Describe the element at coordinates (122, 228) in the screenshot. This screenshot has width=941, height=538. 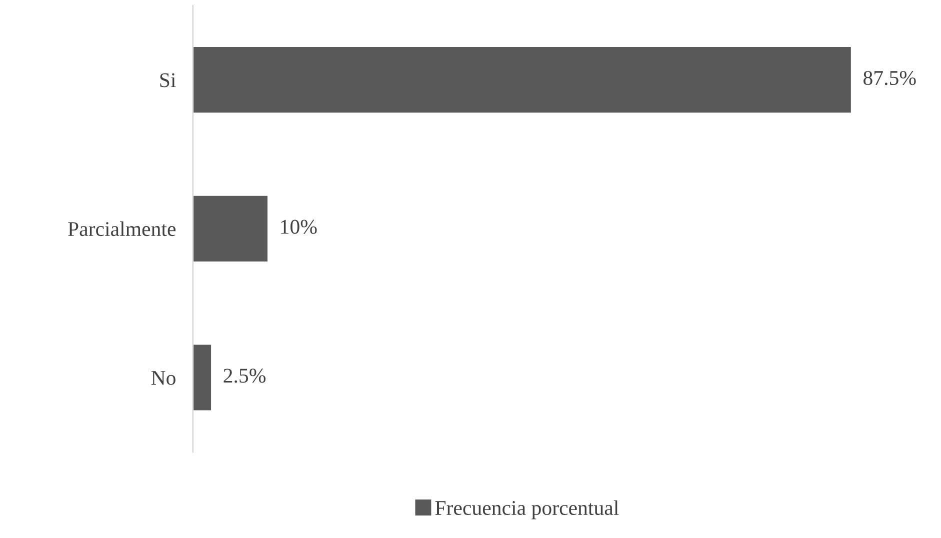
I see `y-tick-label: Parcialmente` at that location.